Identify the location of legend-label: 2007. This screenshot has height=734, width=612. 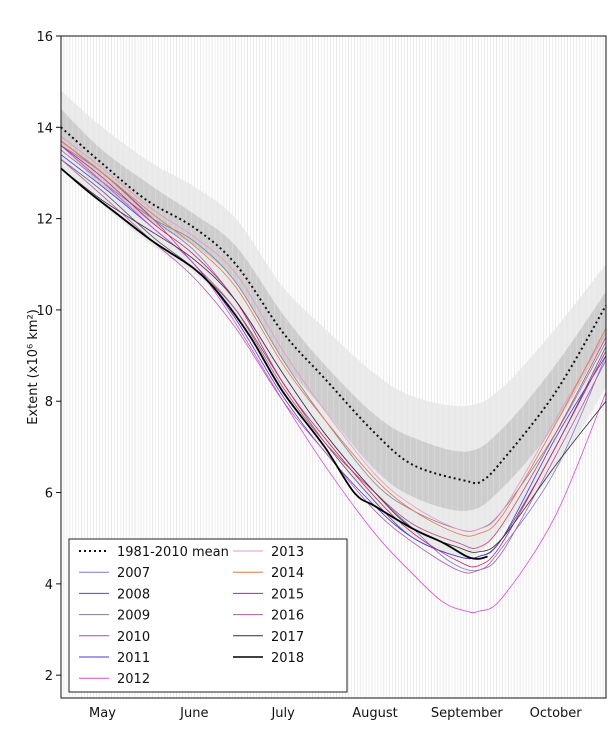
(133, 573).